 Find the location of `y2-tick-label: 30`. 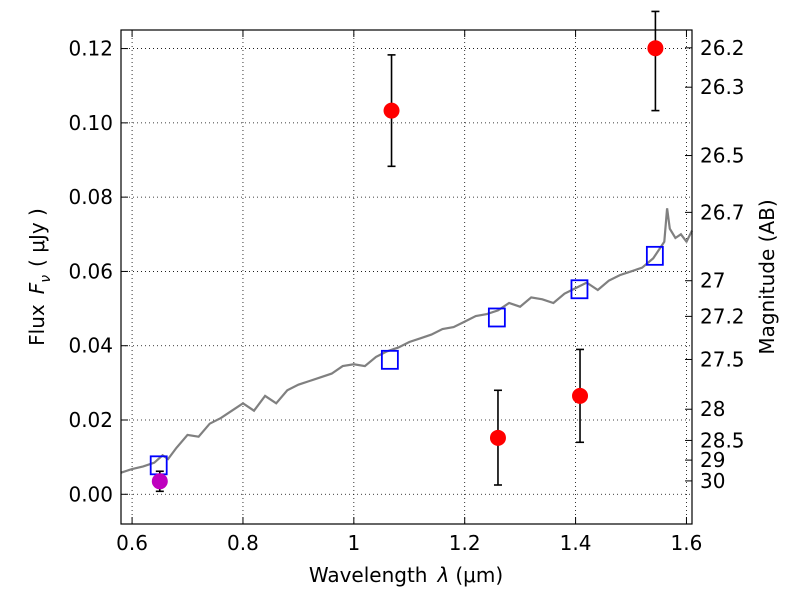

y2-tick-label: 30 is located at coordinates (712, 481).